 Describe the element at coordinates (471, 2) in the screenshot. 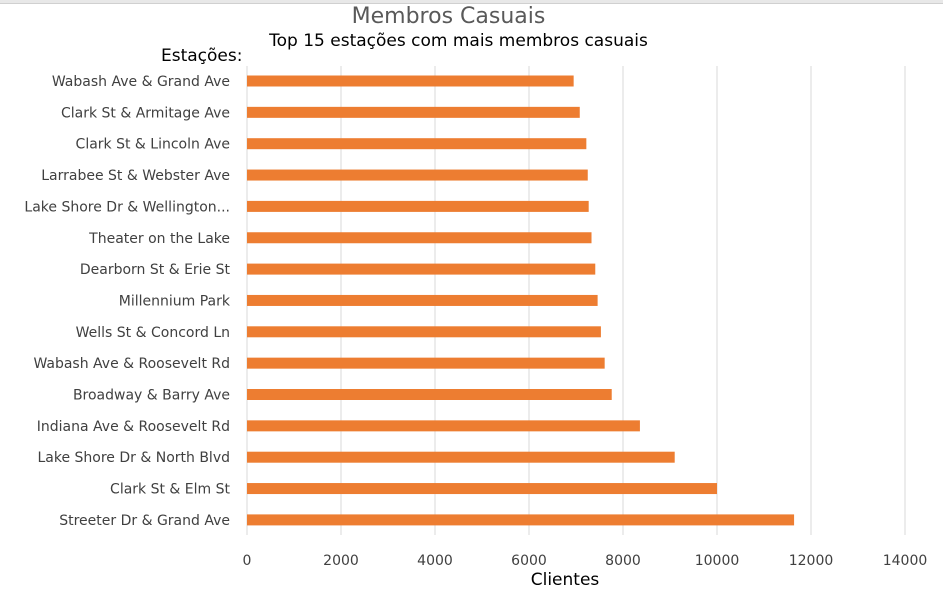

I see `window-top-edge` at that location.